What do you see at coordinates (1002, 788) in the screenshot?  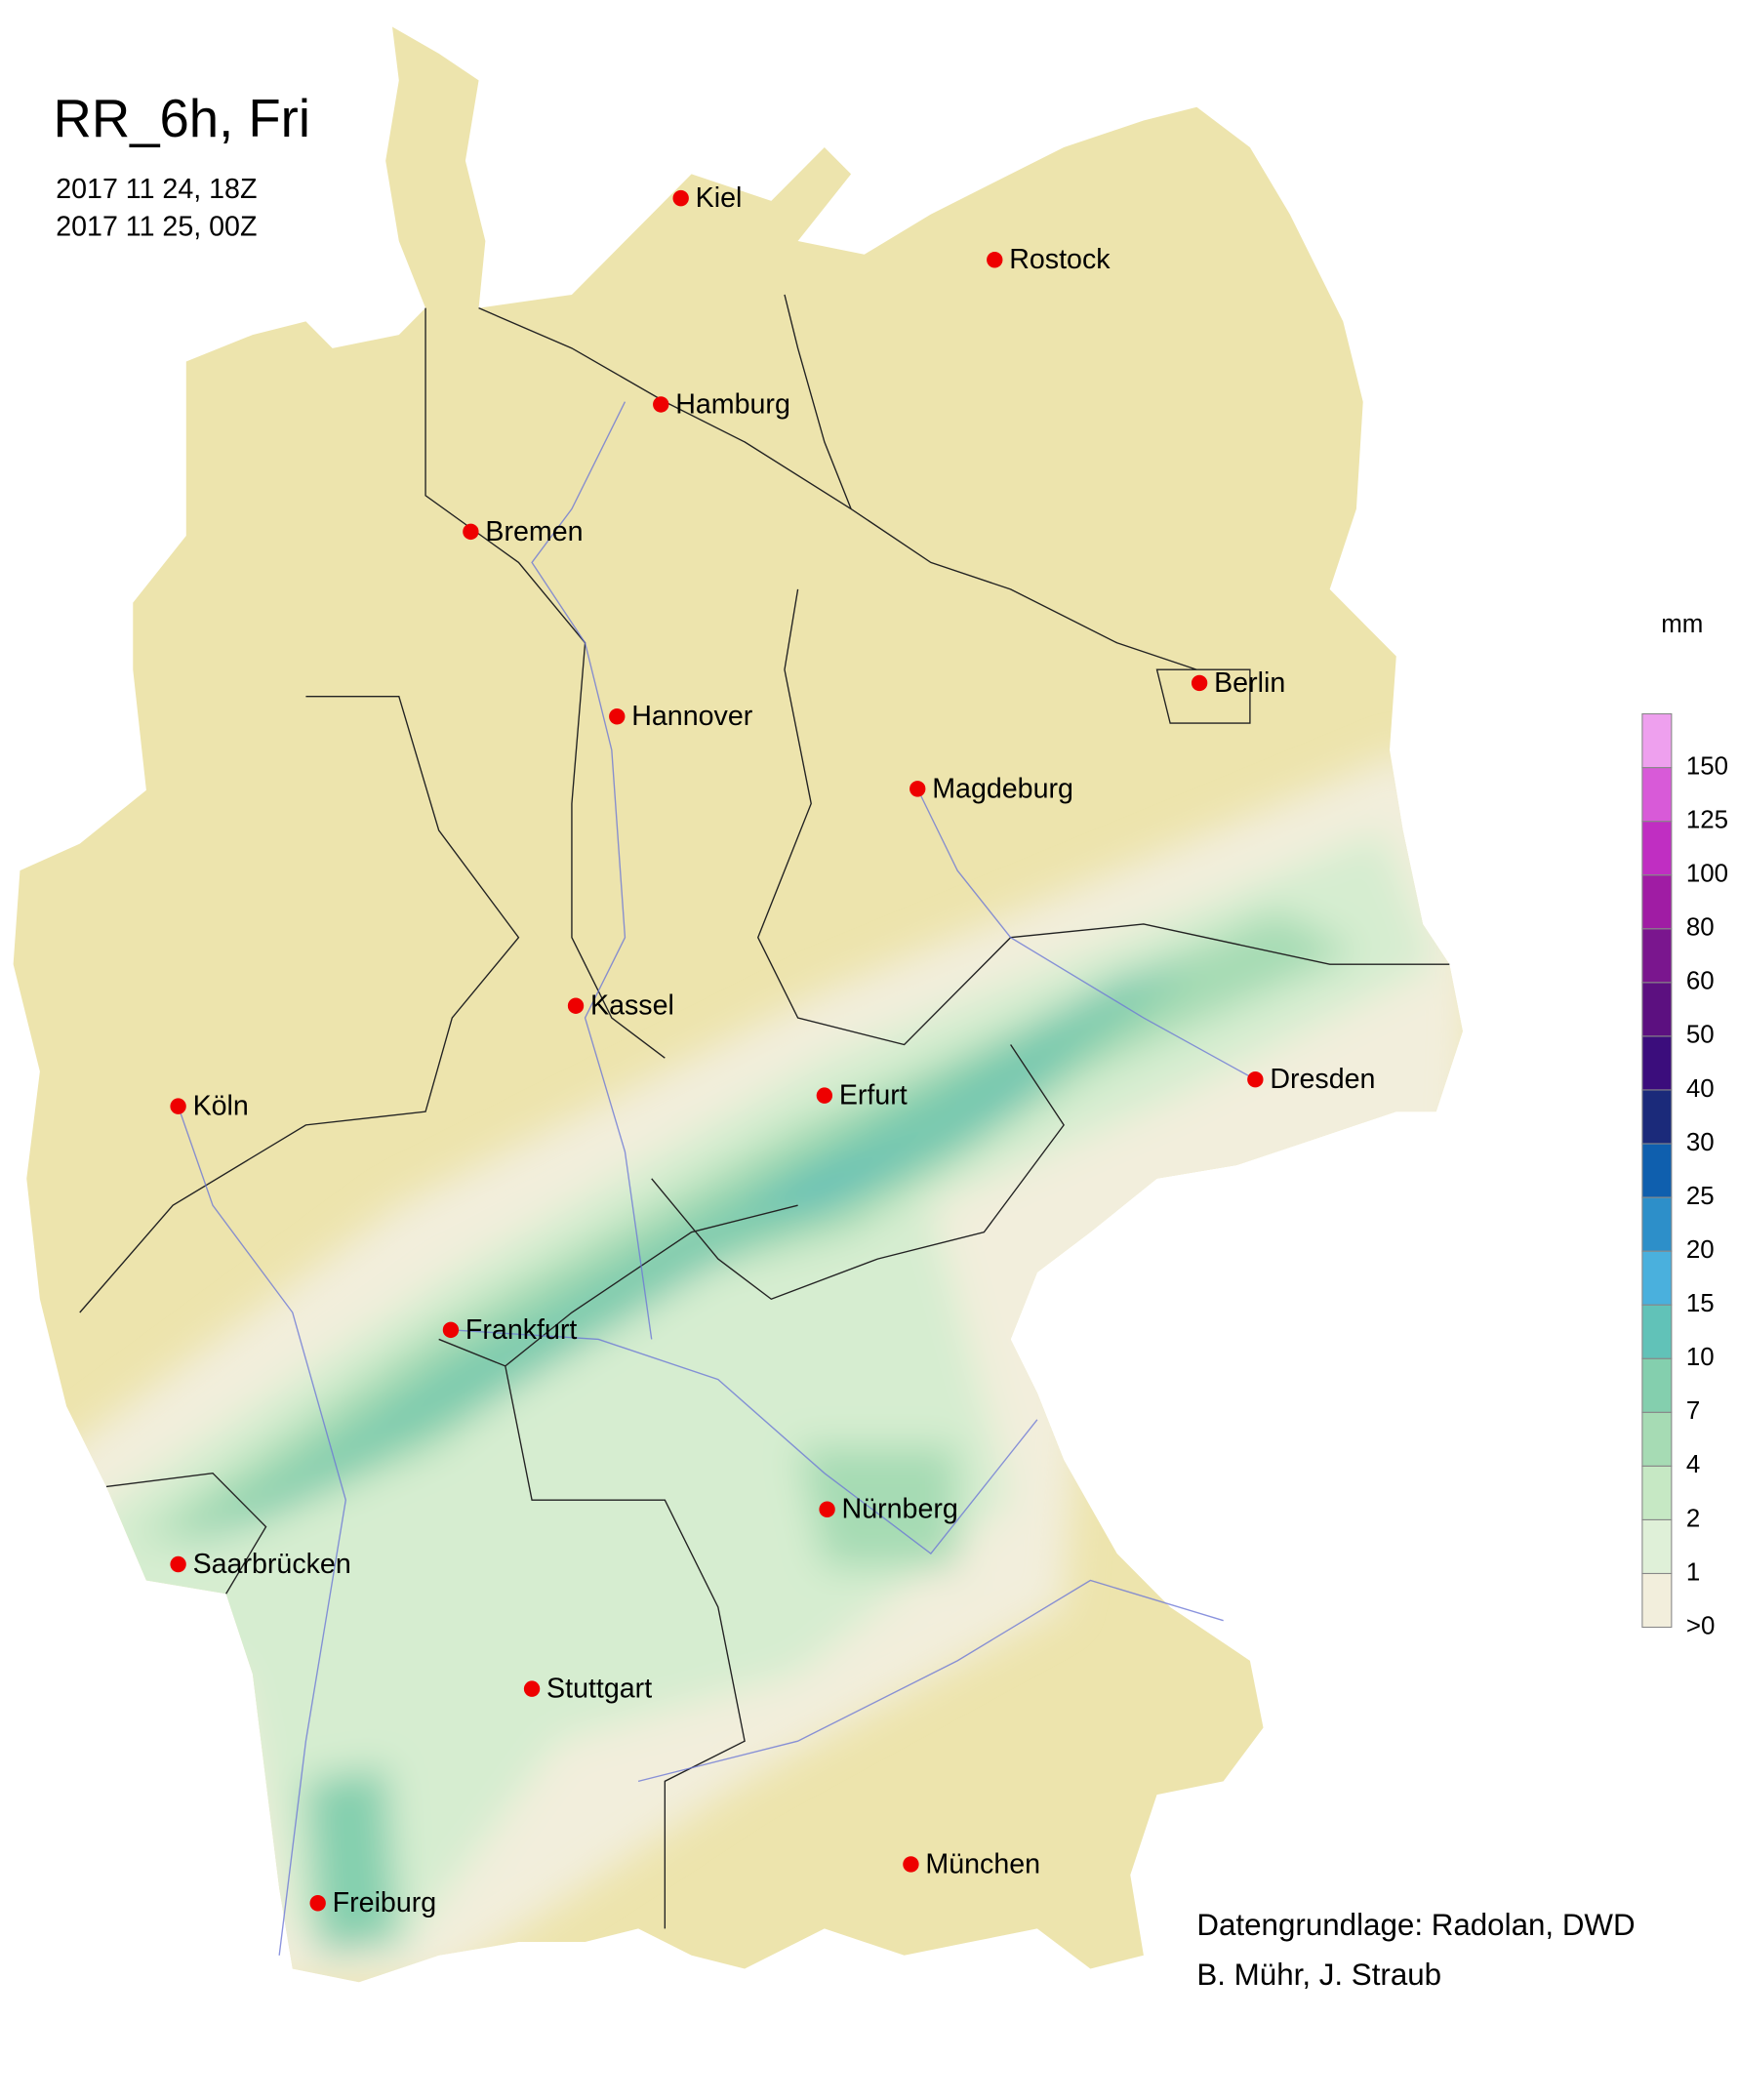 I see `city-label: Magdeburg` at bounding box center [1002, 788].